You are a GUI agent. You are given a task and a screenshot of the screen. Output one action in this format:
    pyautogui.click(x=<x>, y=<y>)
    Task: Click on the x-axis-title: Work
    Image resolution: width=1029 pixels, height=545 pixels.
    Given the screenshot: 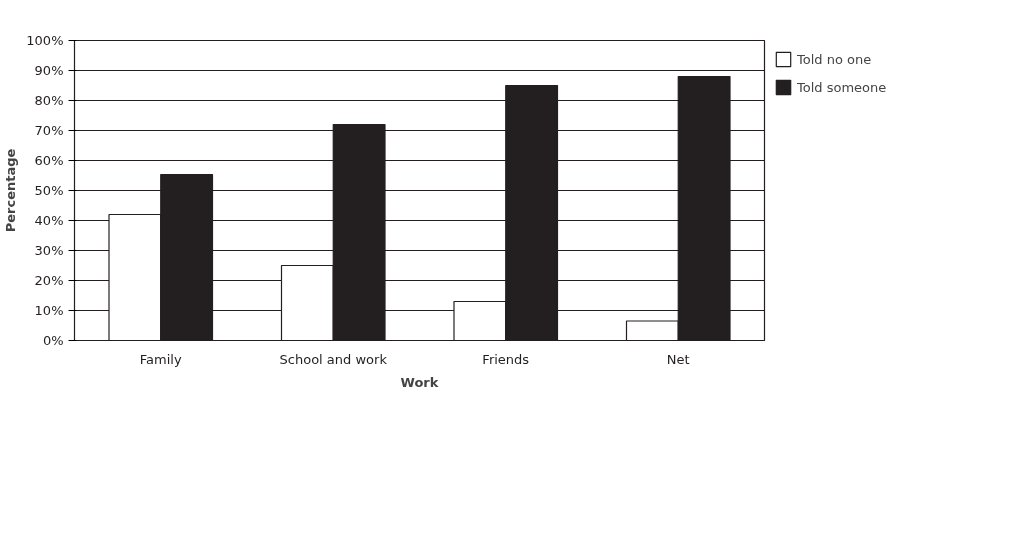 What is the action you would take?
    pyautogui.click(x=419, y=382)
    